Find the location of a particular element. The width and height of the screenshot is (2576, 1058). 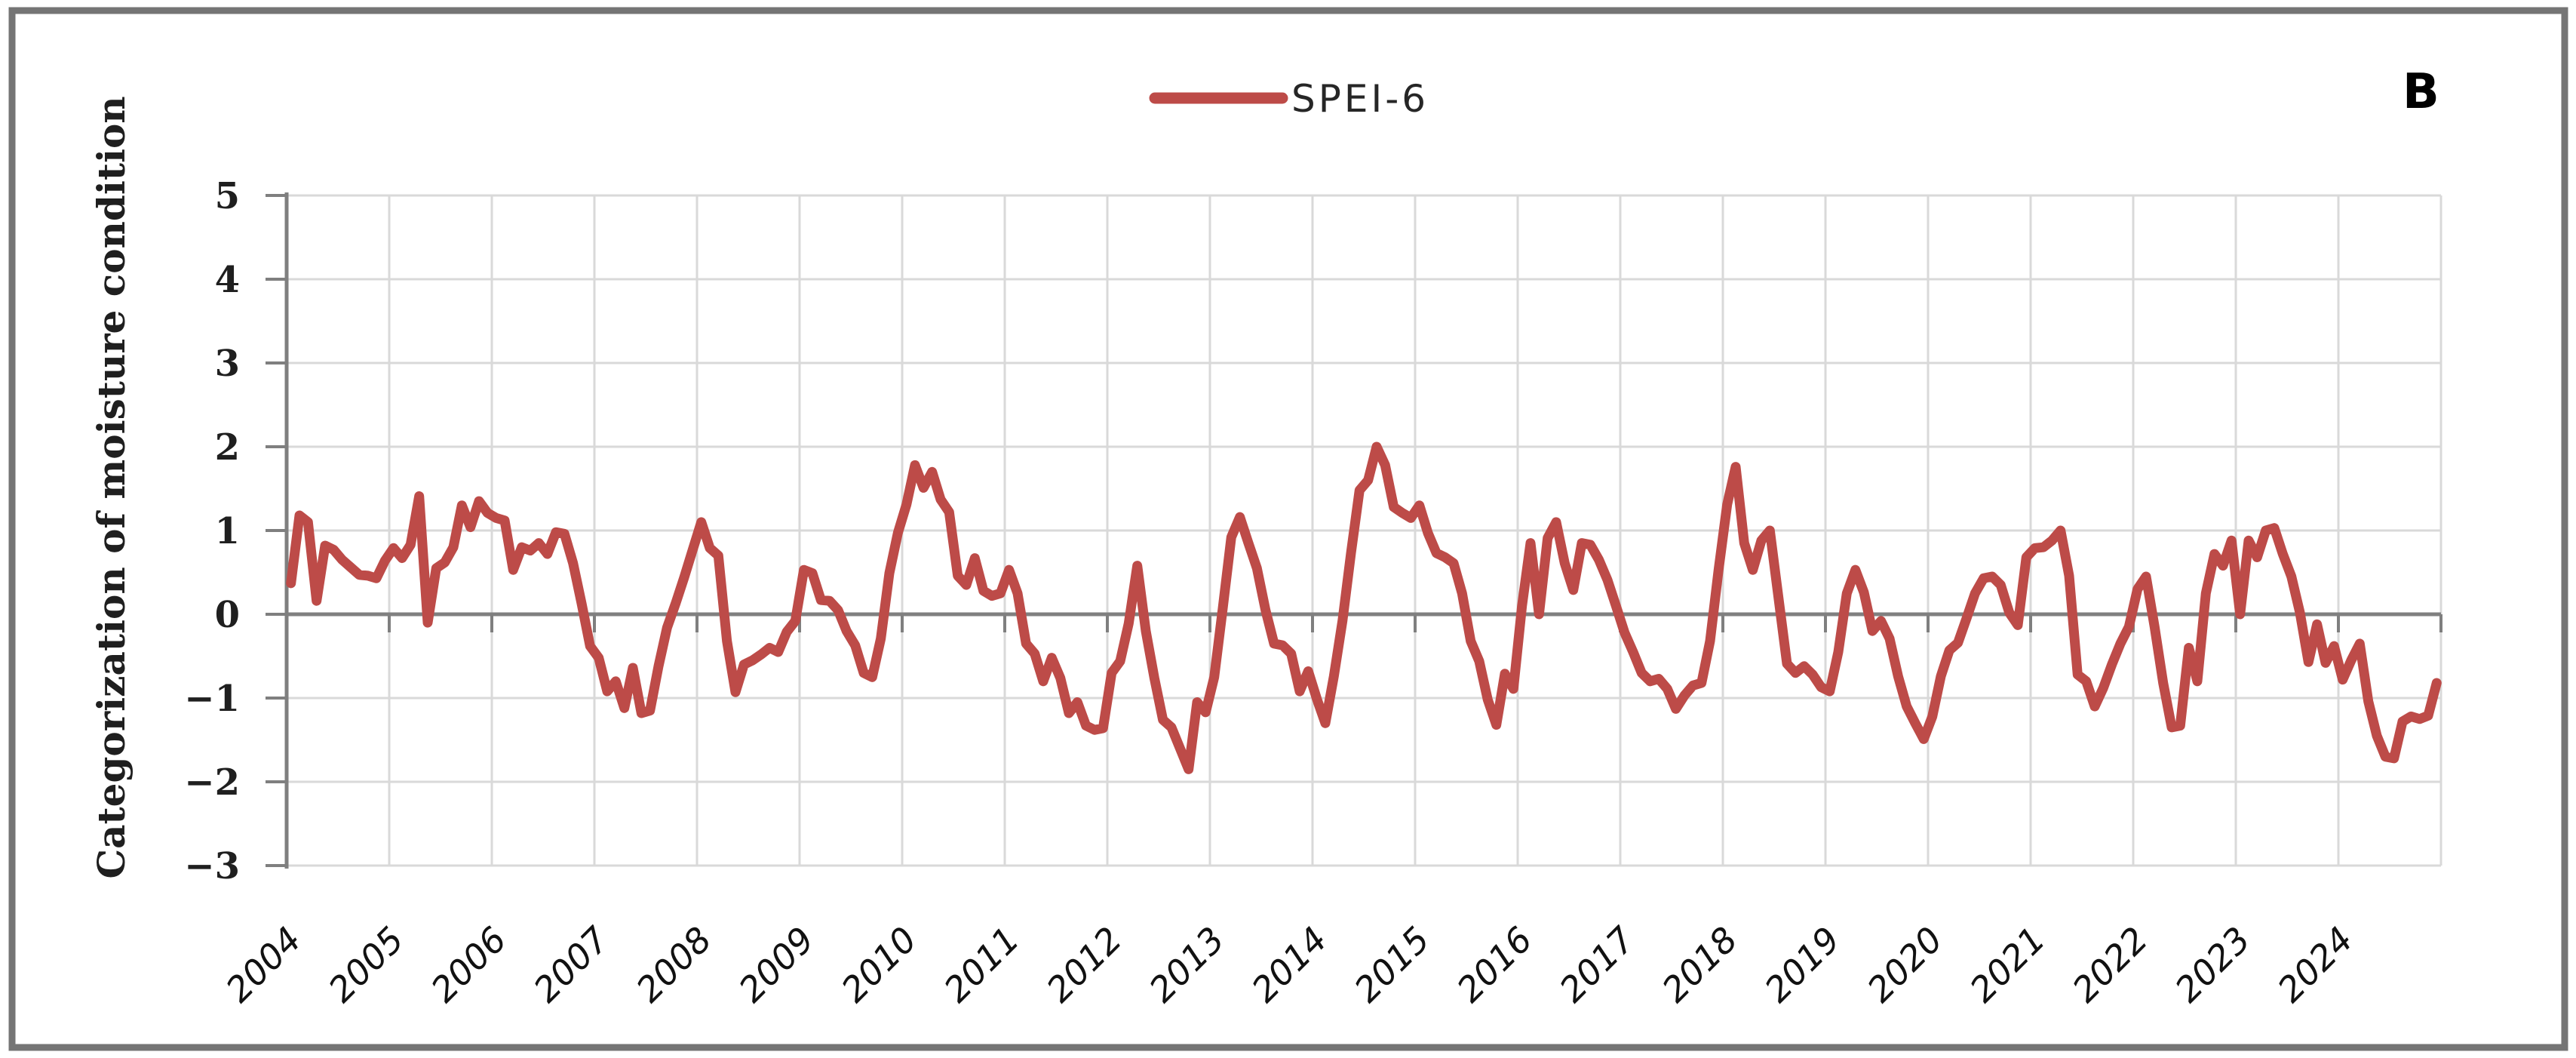

legend-label: SPEI-6 is located at coordinates (1360, 99).